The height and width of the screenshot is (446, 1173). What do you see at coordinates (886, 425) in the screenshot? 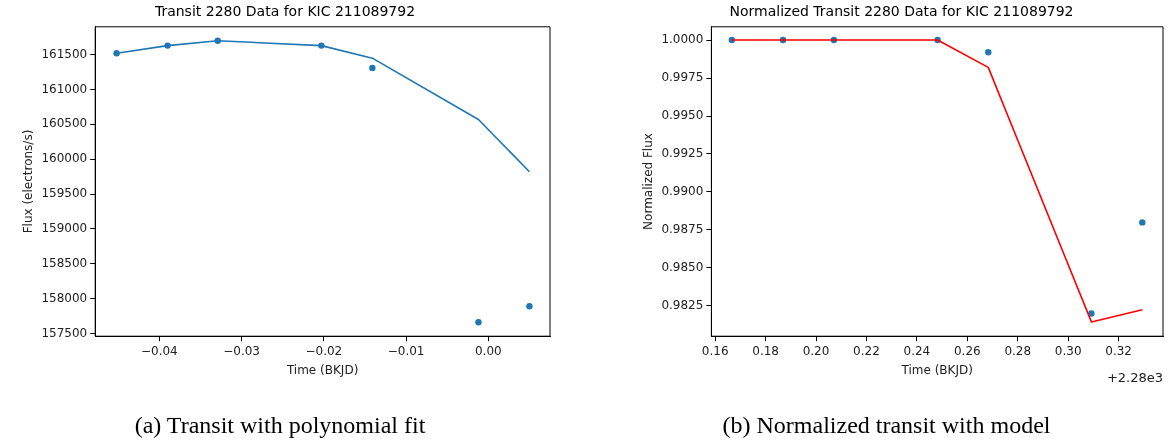
I see `text: (b) Normalized transit with model` at bounding box center [886, 425].